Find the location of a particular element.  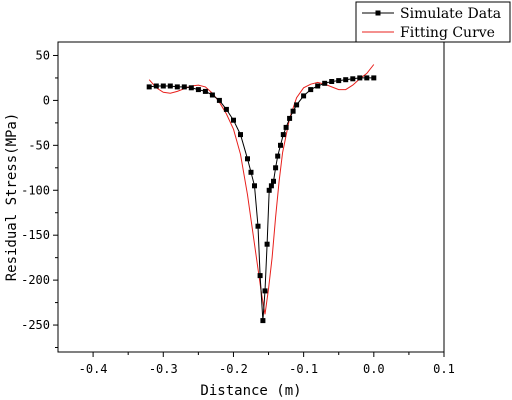

legend-fitting-label: Fitting Curve is located at coordinates (447, 33).